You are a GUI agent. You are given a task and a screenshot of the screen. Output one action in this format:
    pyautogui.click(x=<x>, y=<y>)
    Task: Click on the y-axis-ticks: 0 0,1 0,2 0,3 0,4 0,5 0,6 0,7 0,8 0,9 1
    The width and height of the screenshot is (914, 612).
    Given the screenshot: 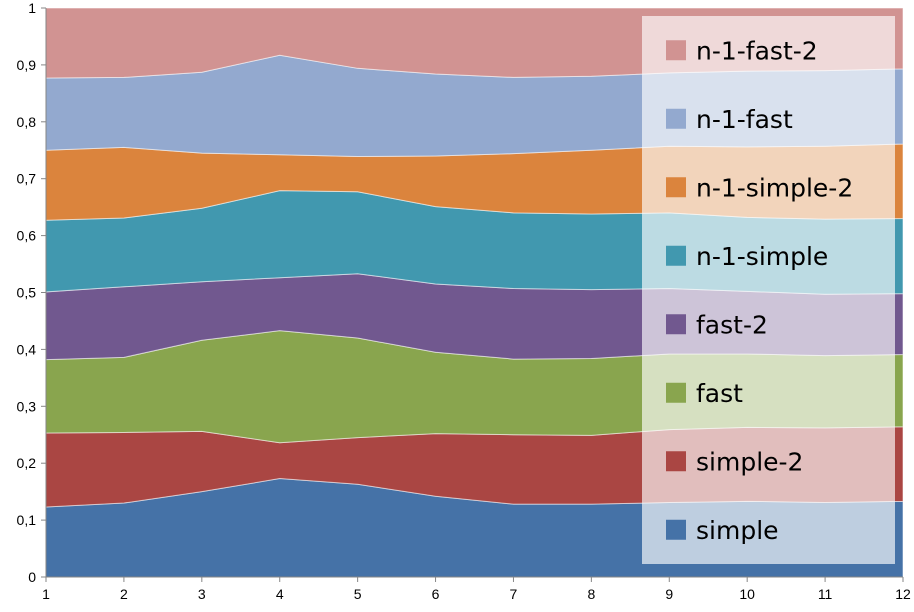 What is the action you would take?
    pyautogui.click(x=31, y=292)
    